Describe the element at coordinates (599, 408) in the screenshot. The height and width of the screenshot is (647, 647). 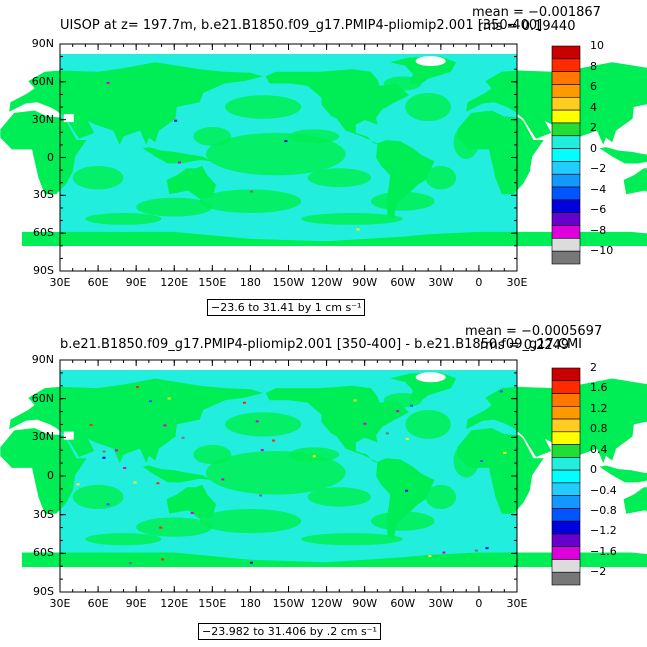
I see `colorbar-label: 1.2` at that location.